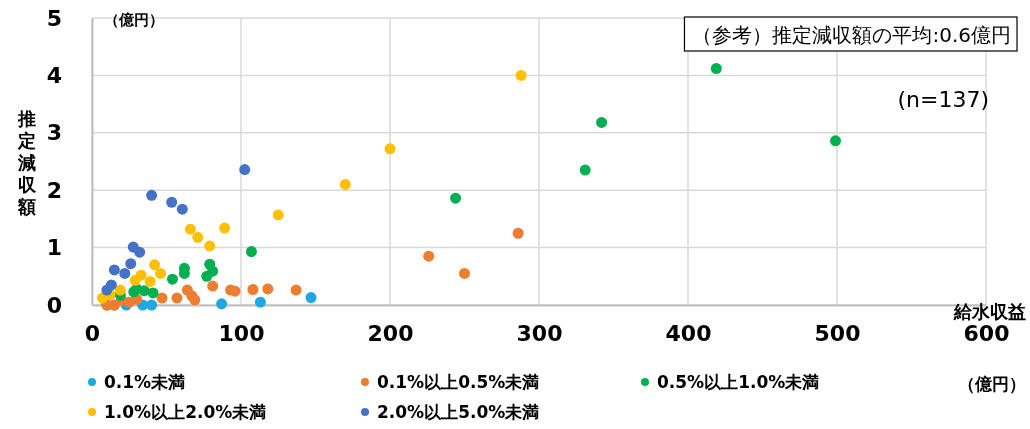 The image size is (1030, 429). What do you see at coordinates (986, 333) in the screenshot?
I see `x-tick-label: 600` at bounding box center [986, 333].